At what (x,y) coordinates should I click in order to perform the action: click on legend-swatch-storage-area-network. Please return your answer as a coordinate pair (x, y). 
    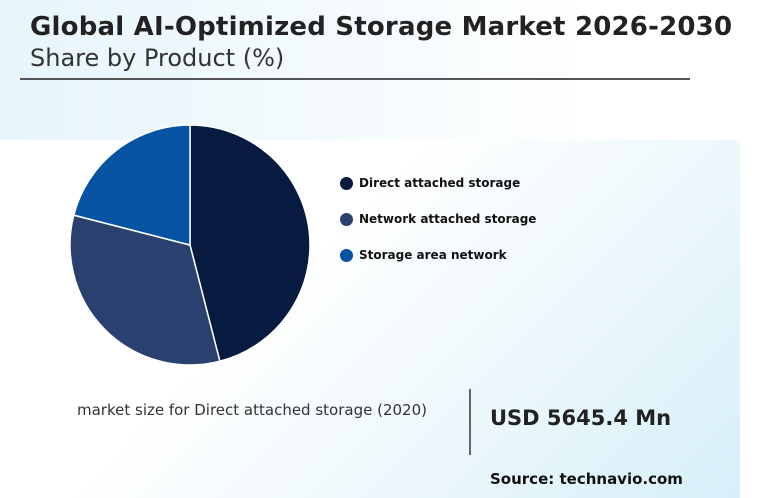
    Looking at the image, I should click on (346, 255).